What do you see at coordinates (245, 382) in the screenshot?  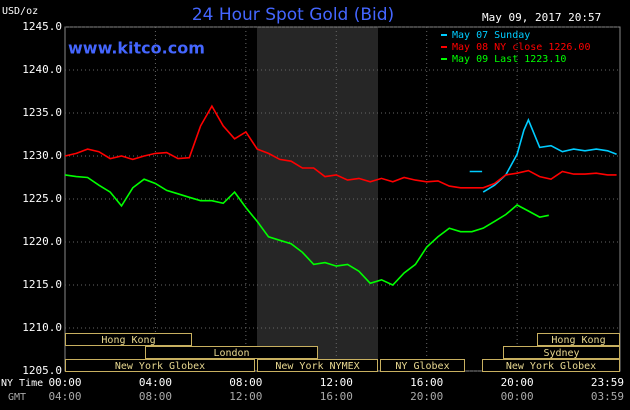 I see `x-tick-label: 08:00` at bounding box center [245, 382].